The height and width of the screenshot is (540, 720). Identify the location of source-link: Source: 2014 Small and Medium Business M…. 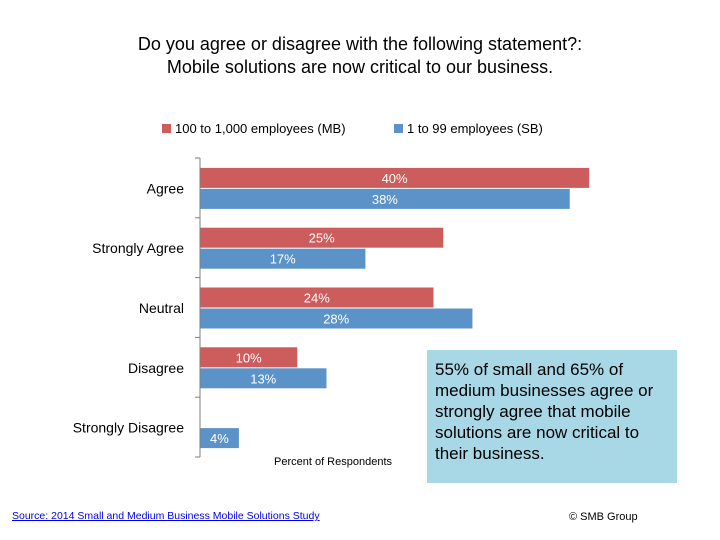
(166, 516).